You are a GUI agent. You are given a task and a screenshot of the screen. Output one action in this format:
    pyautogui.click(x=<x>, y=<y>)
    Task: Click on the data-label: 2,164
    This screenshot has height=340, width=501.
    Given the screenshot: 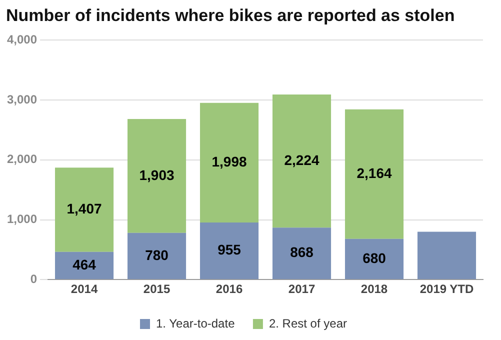 What is the action you would take?
    pyautogui.click(x=374, y=173)
    